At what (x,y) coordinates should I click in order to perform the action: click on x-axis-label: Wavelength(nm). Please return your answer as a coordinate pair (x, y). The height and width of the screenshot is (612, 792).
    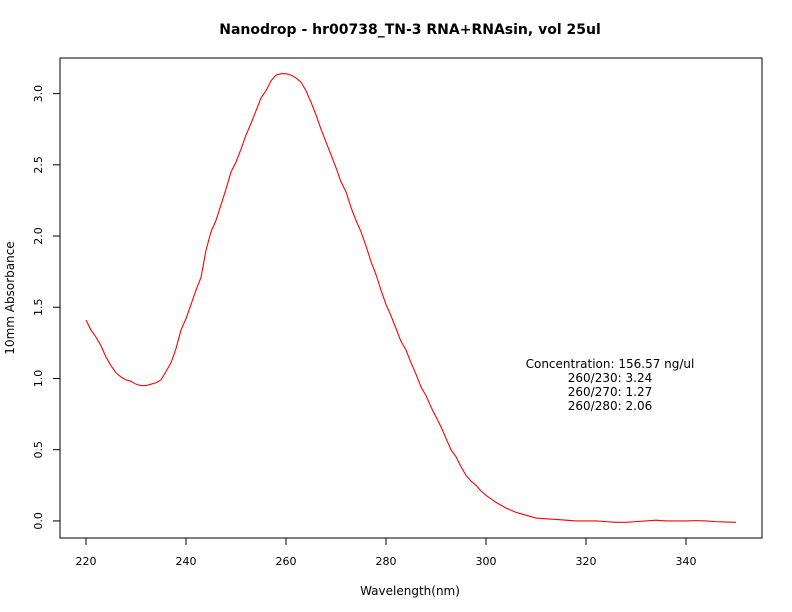
    Looking at the image, I should click on (410, 591).